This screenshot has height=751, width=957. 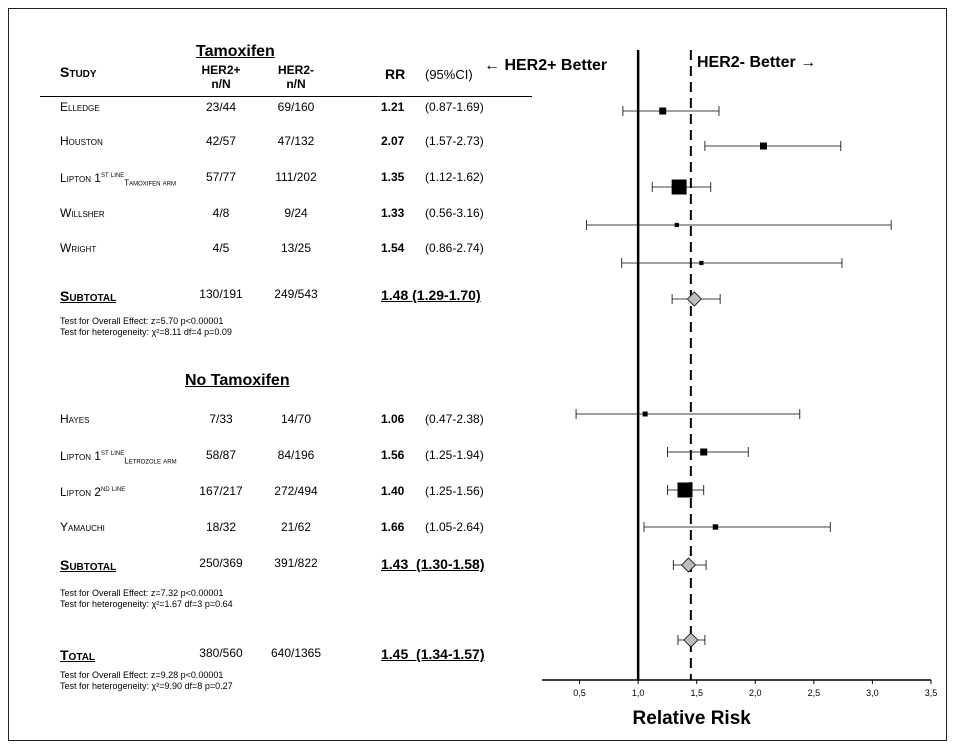 I want to click on group-notam-title: No Tamoxifen, so click(x=237, y=380).